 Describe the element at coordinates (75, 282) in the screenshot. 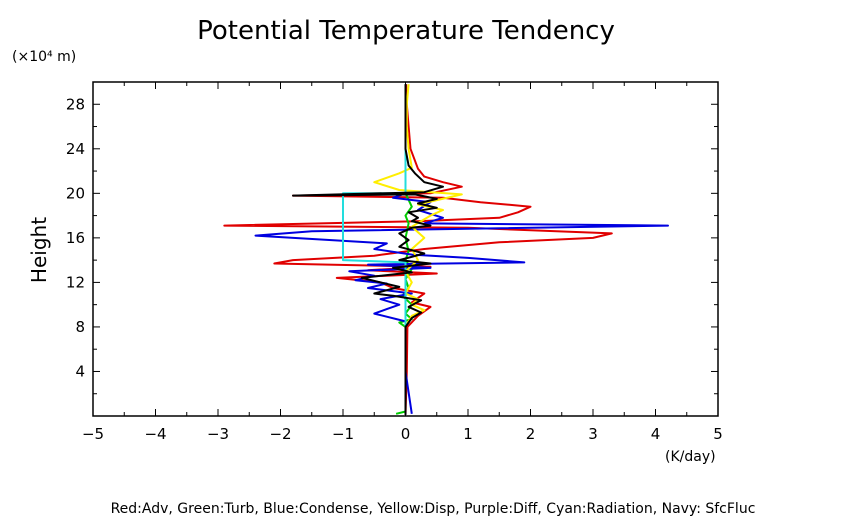

I see `y-tick-label: 12` at that location.